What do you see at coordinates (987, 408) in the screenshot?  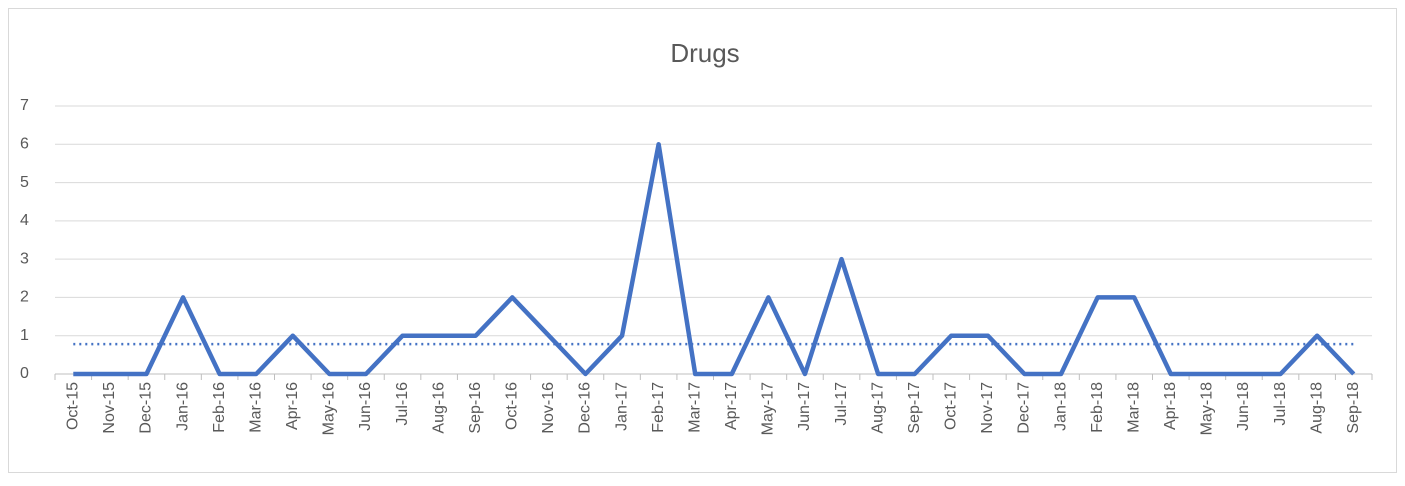 I see `x-tick-label: Nov-17` at bounding box center [987, 408].